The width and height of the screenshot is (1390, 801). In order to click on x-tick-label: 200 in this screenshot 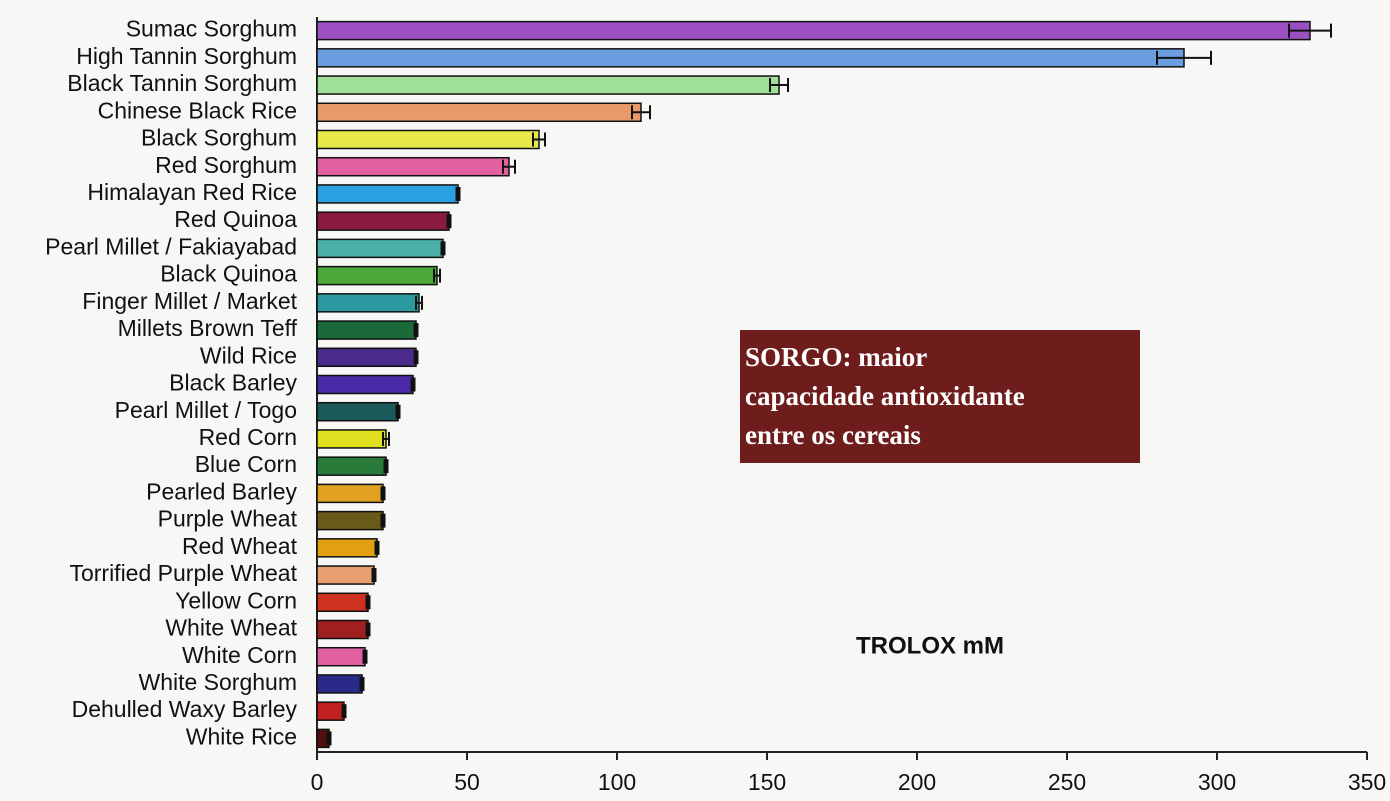, I will do `click(917, 782)`.